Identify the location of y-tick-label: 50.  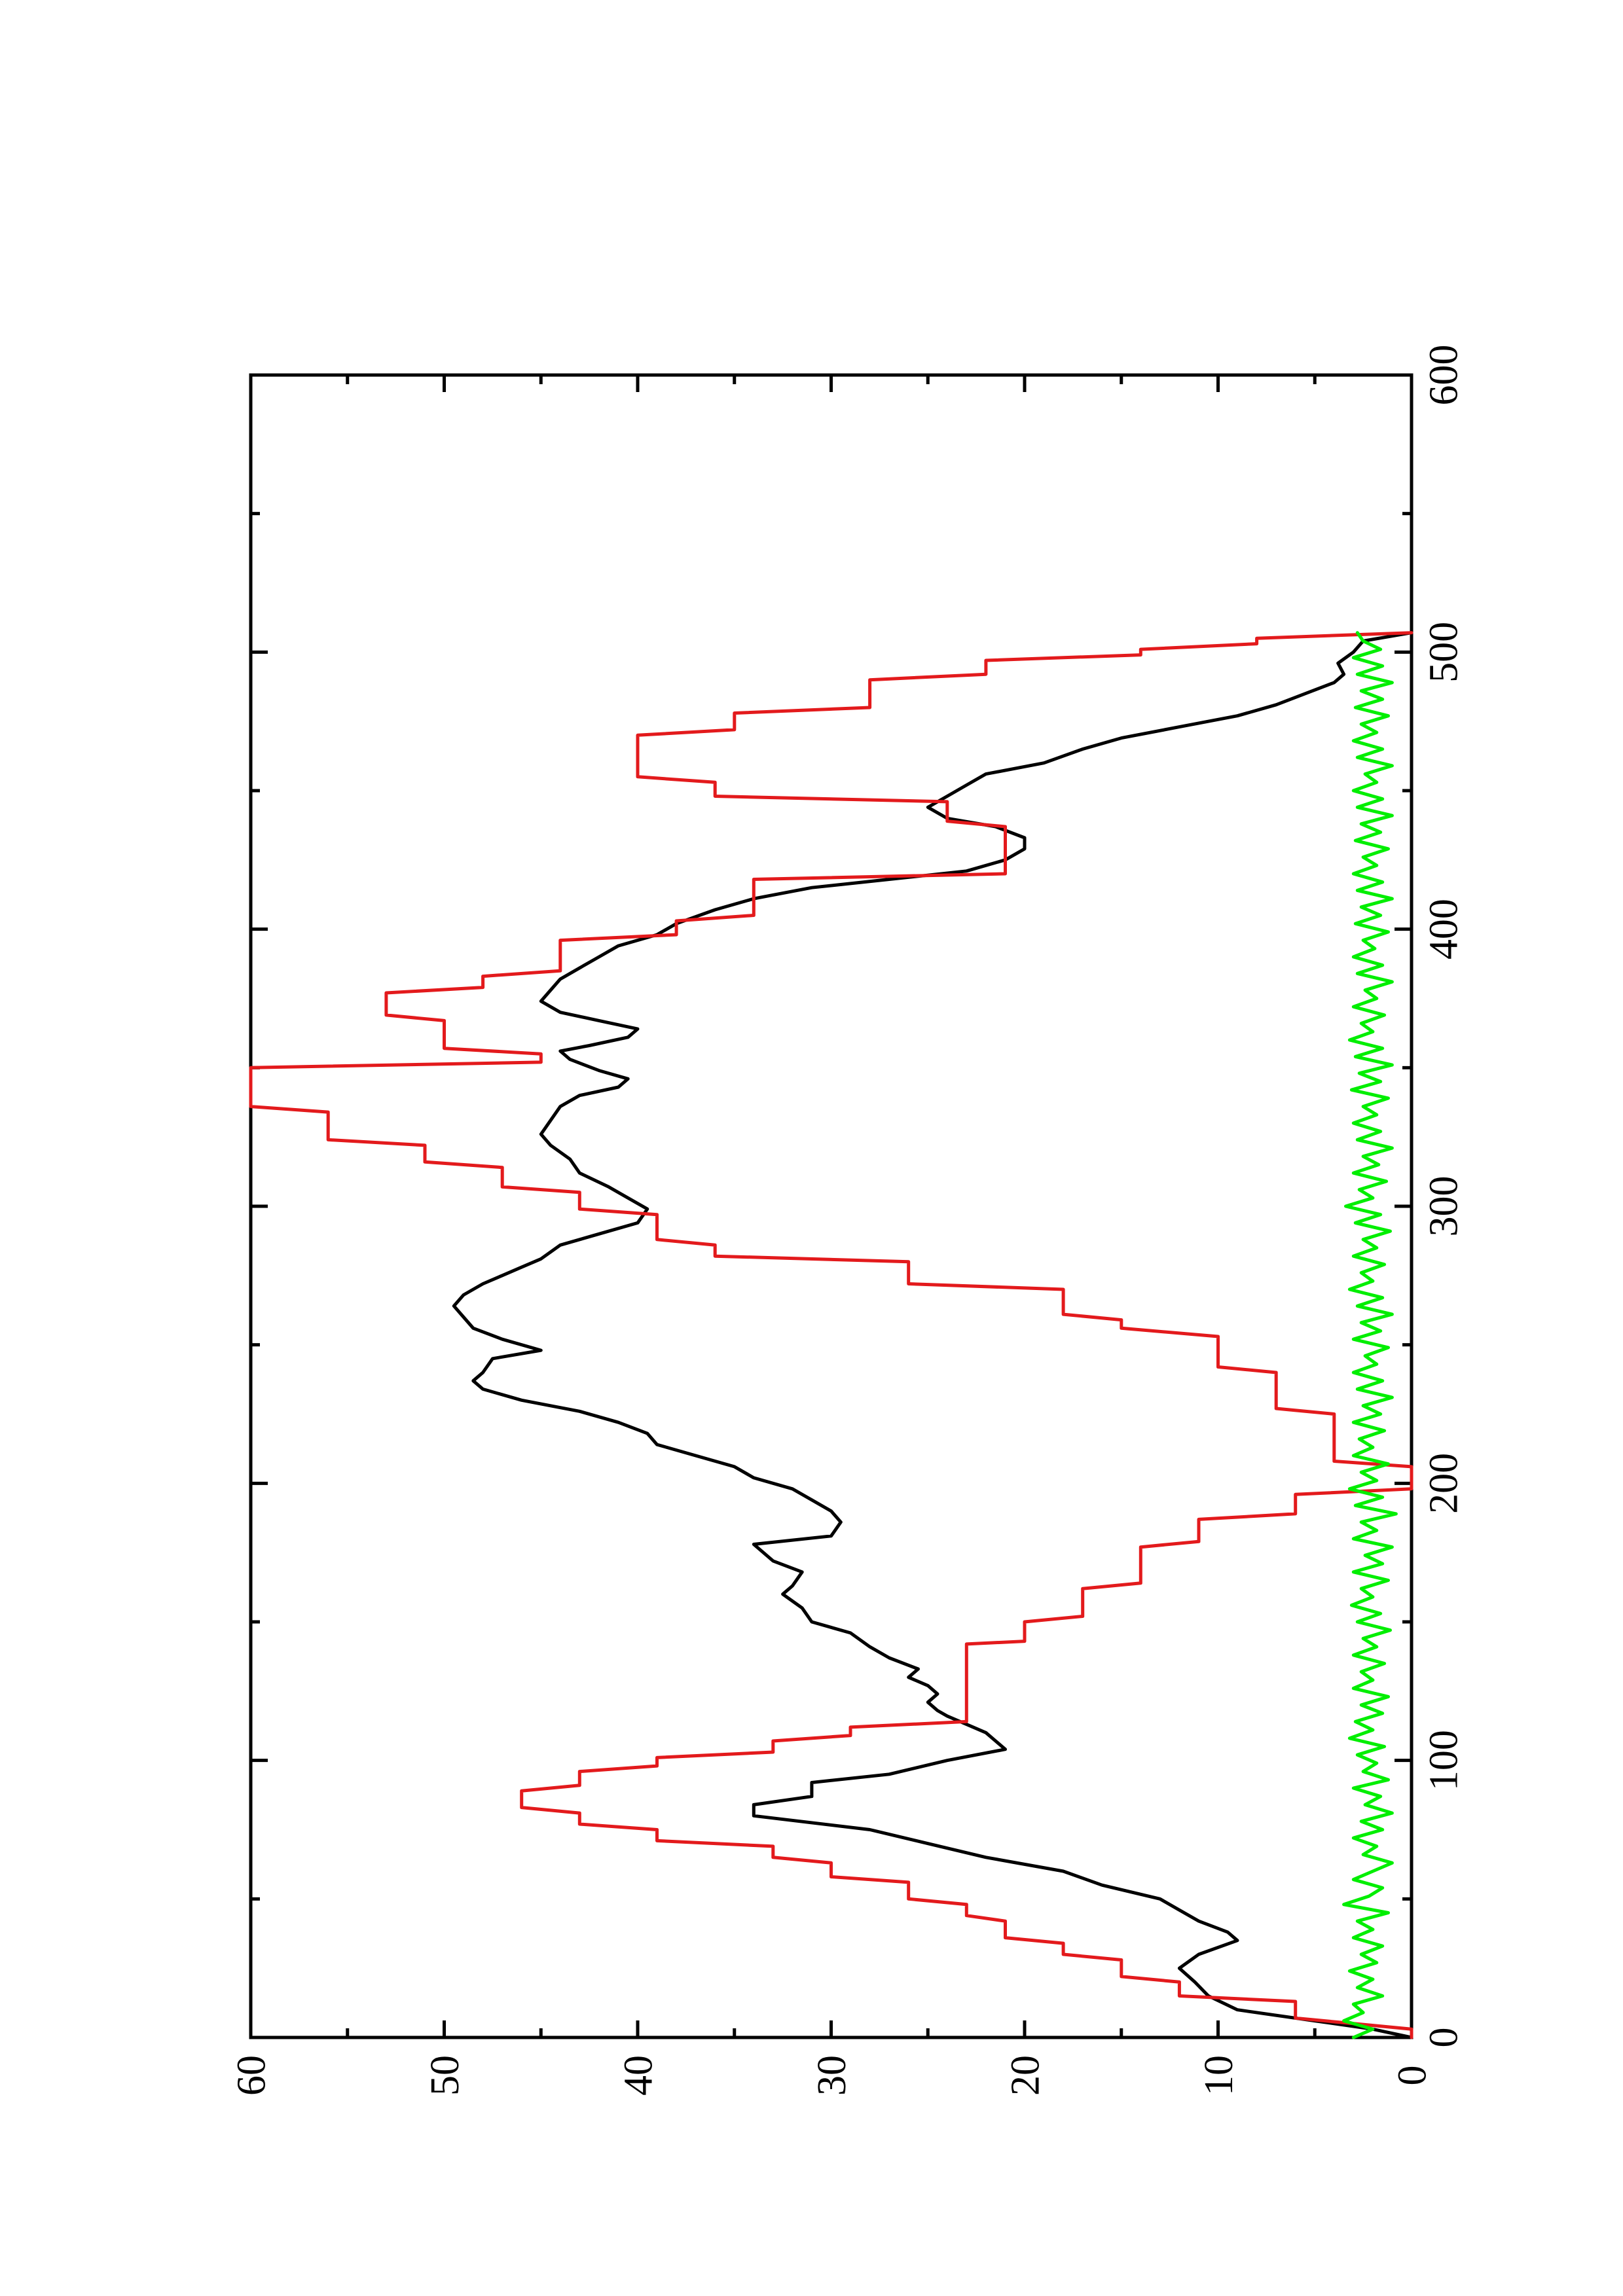
(445, 2075).